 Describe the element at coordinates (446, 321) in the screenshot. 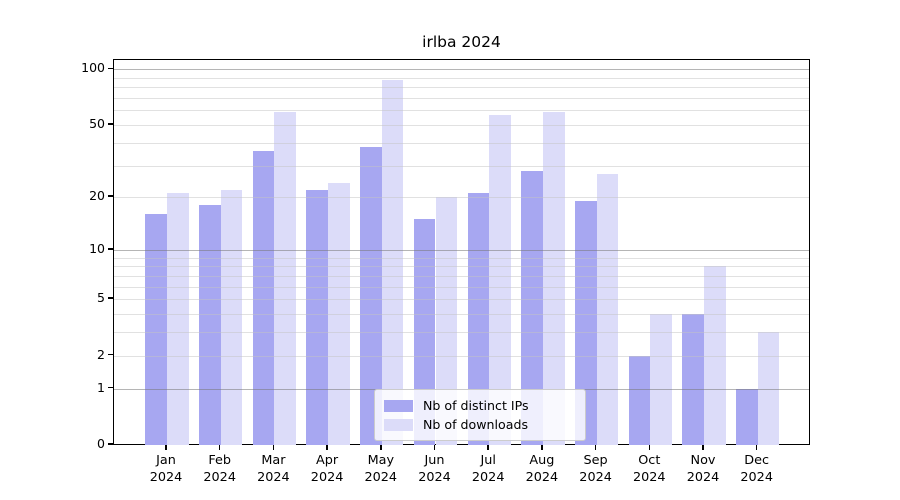

I see `bar-downloads-jun` at that location.